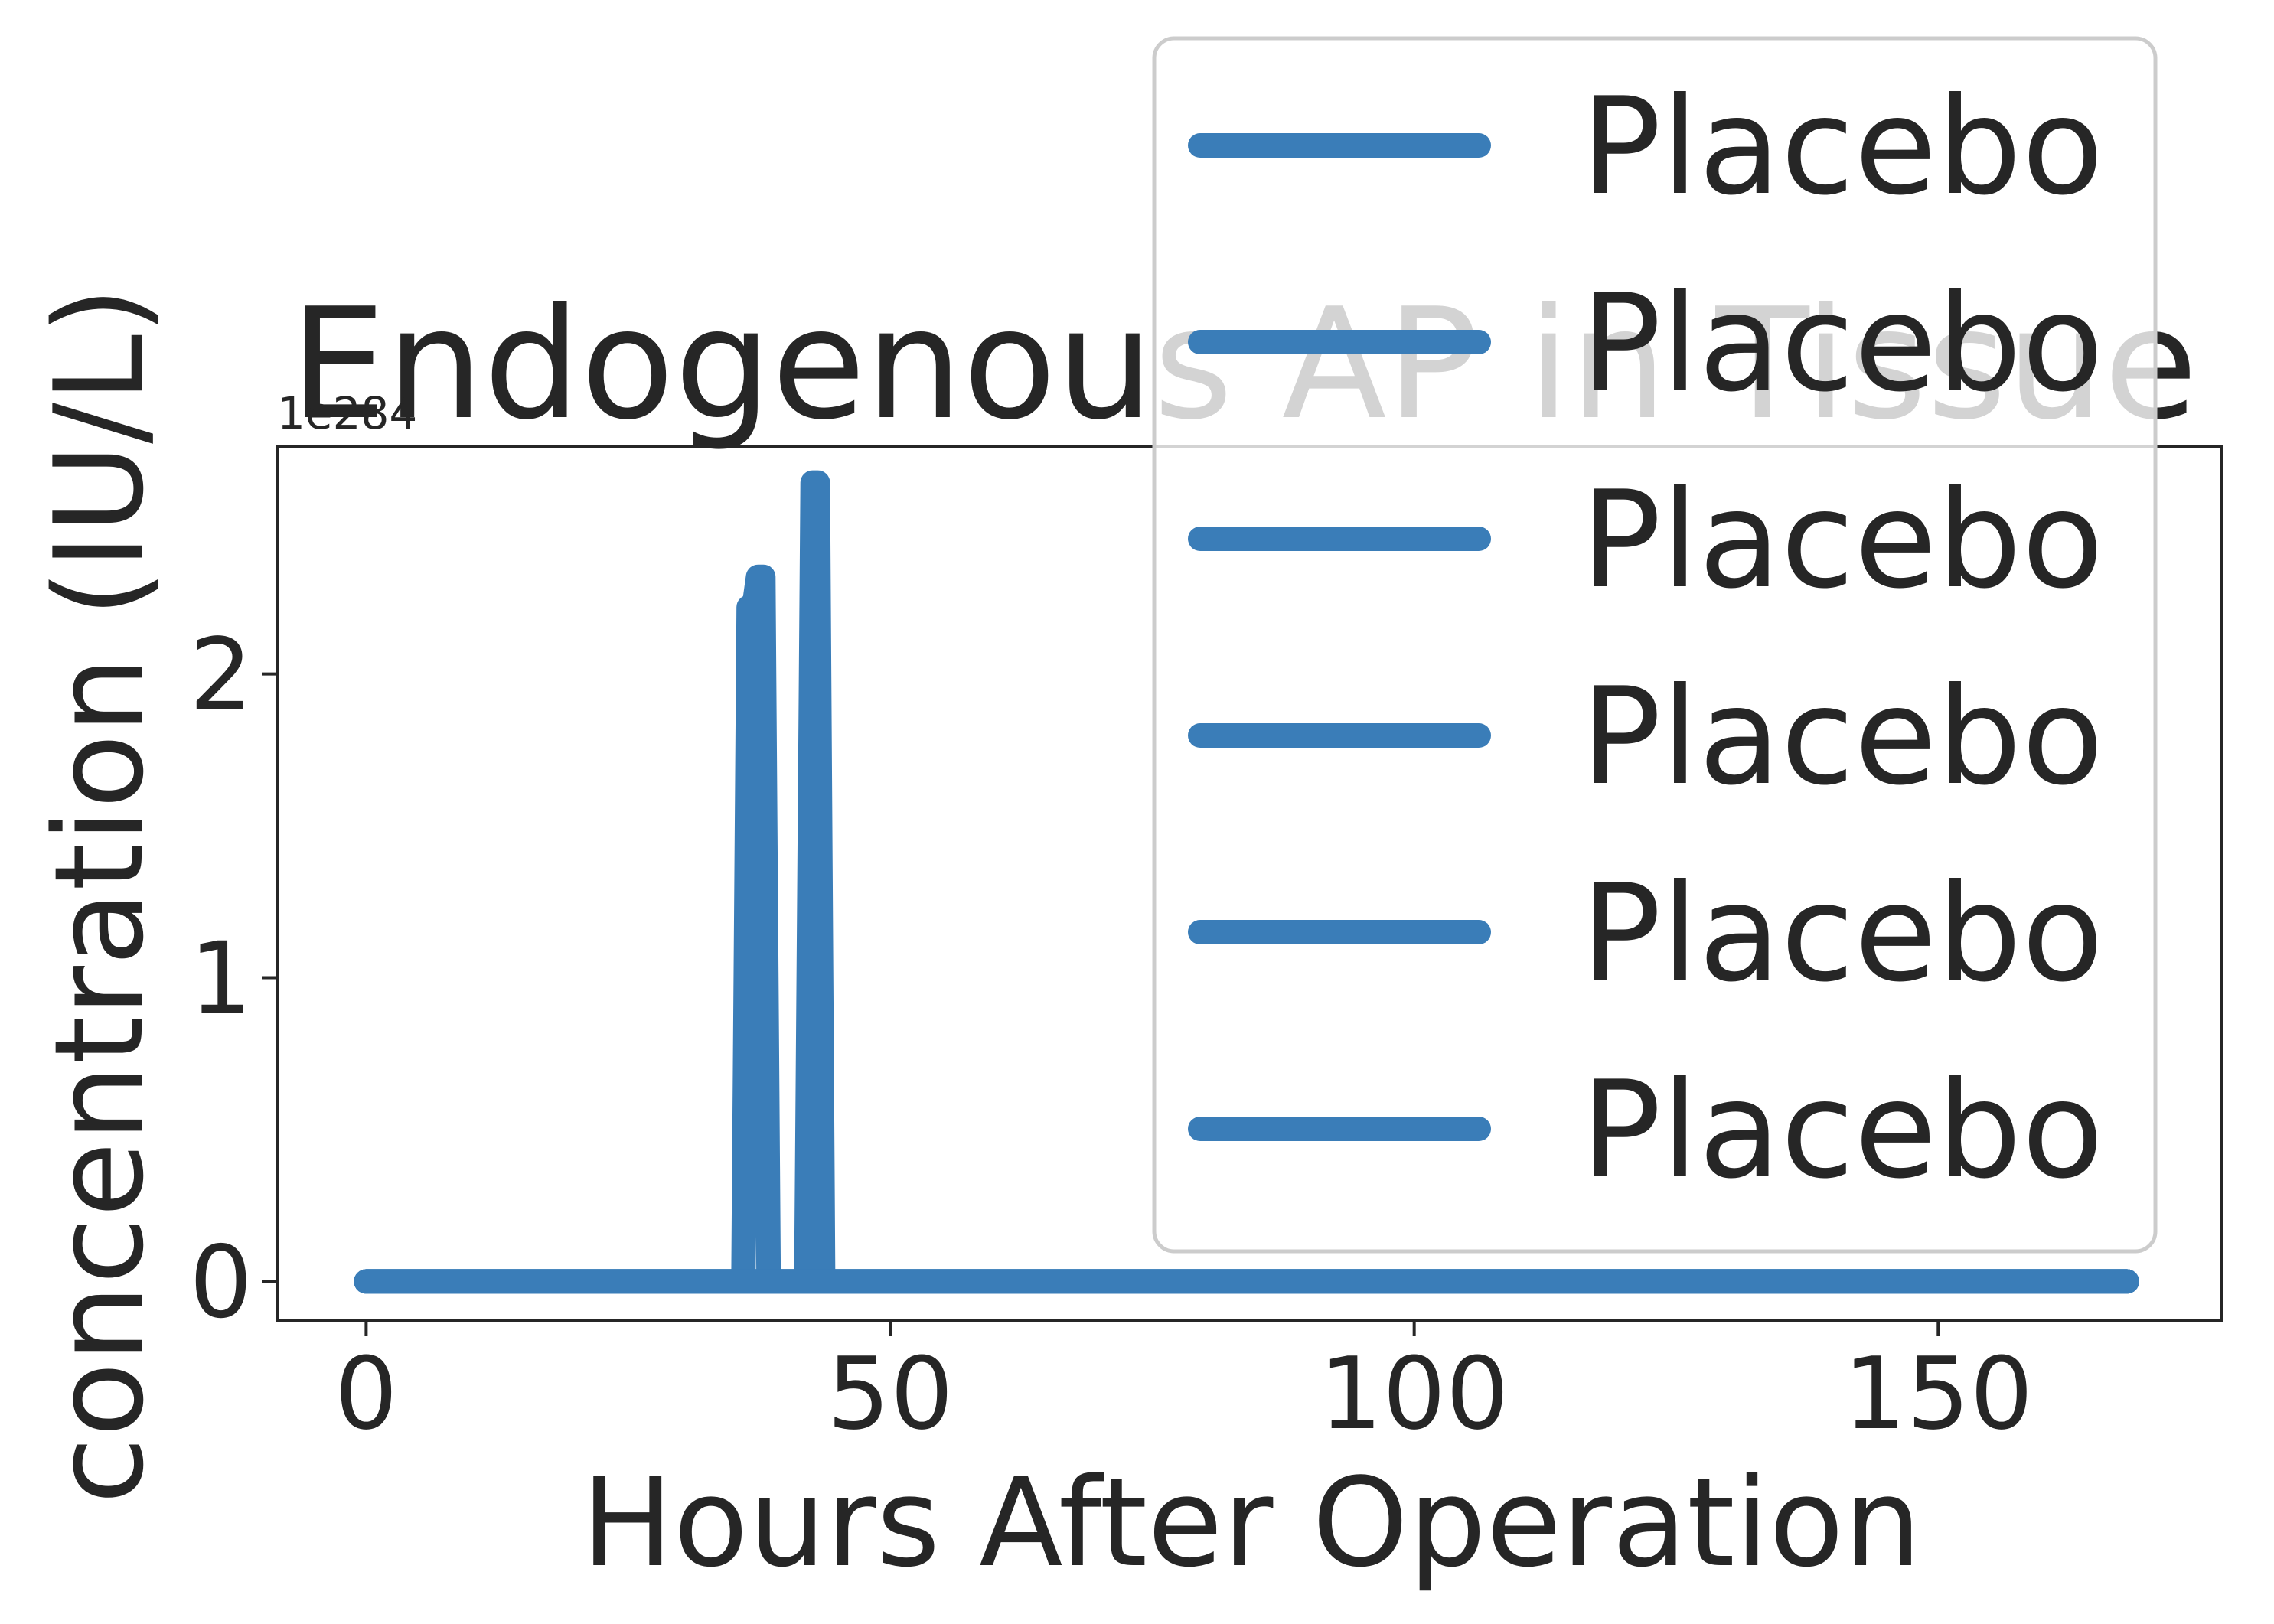 The image size is (2274, 1624). I want to click on x-tick-label: 150, so click(1938, 1394).